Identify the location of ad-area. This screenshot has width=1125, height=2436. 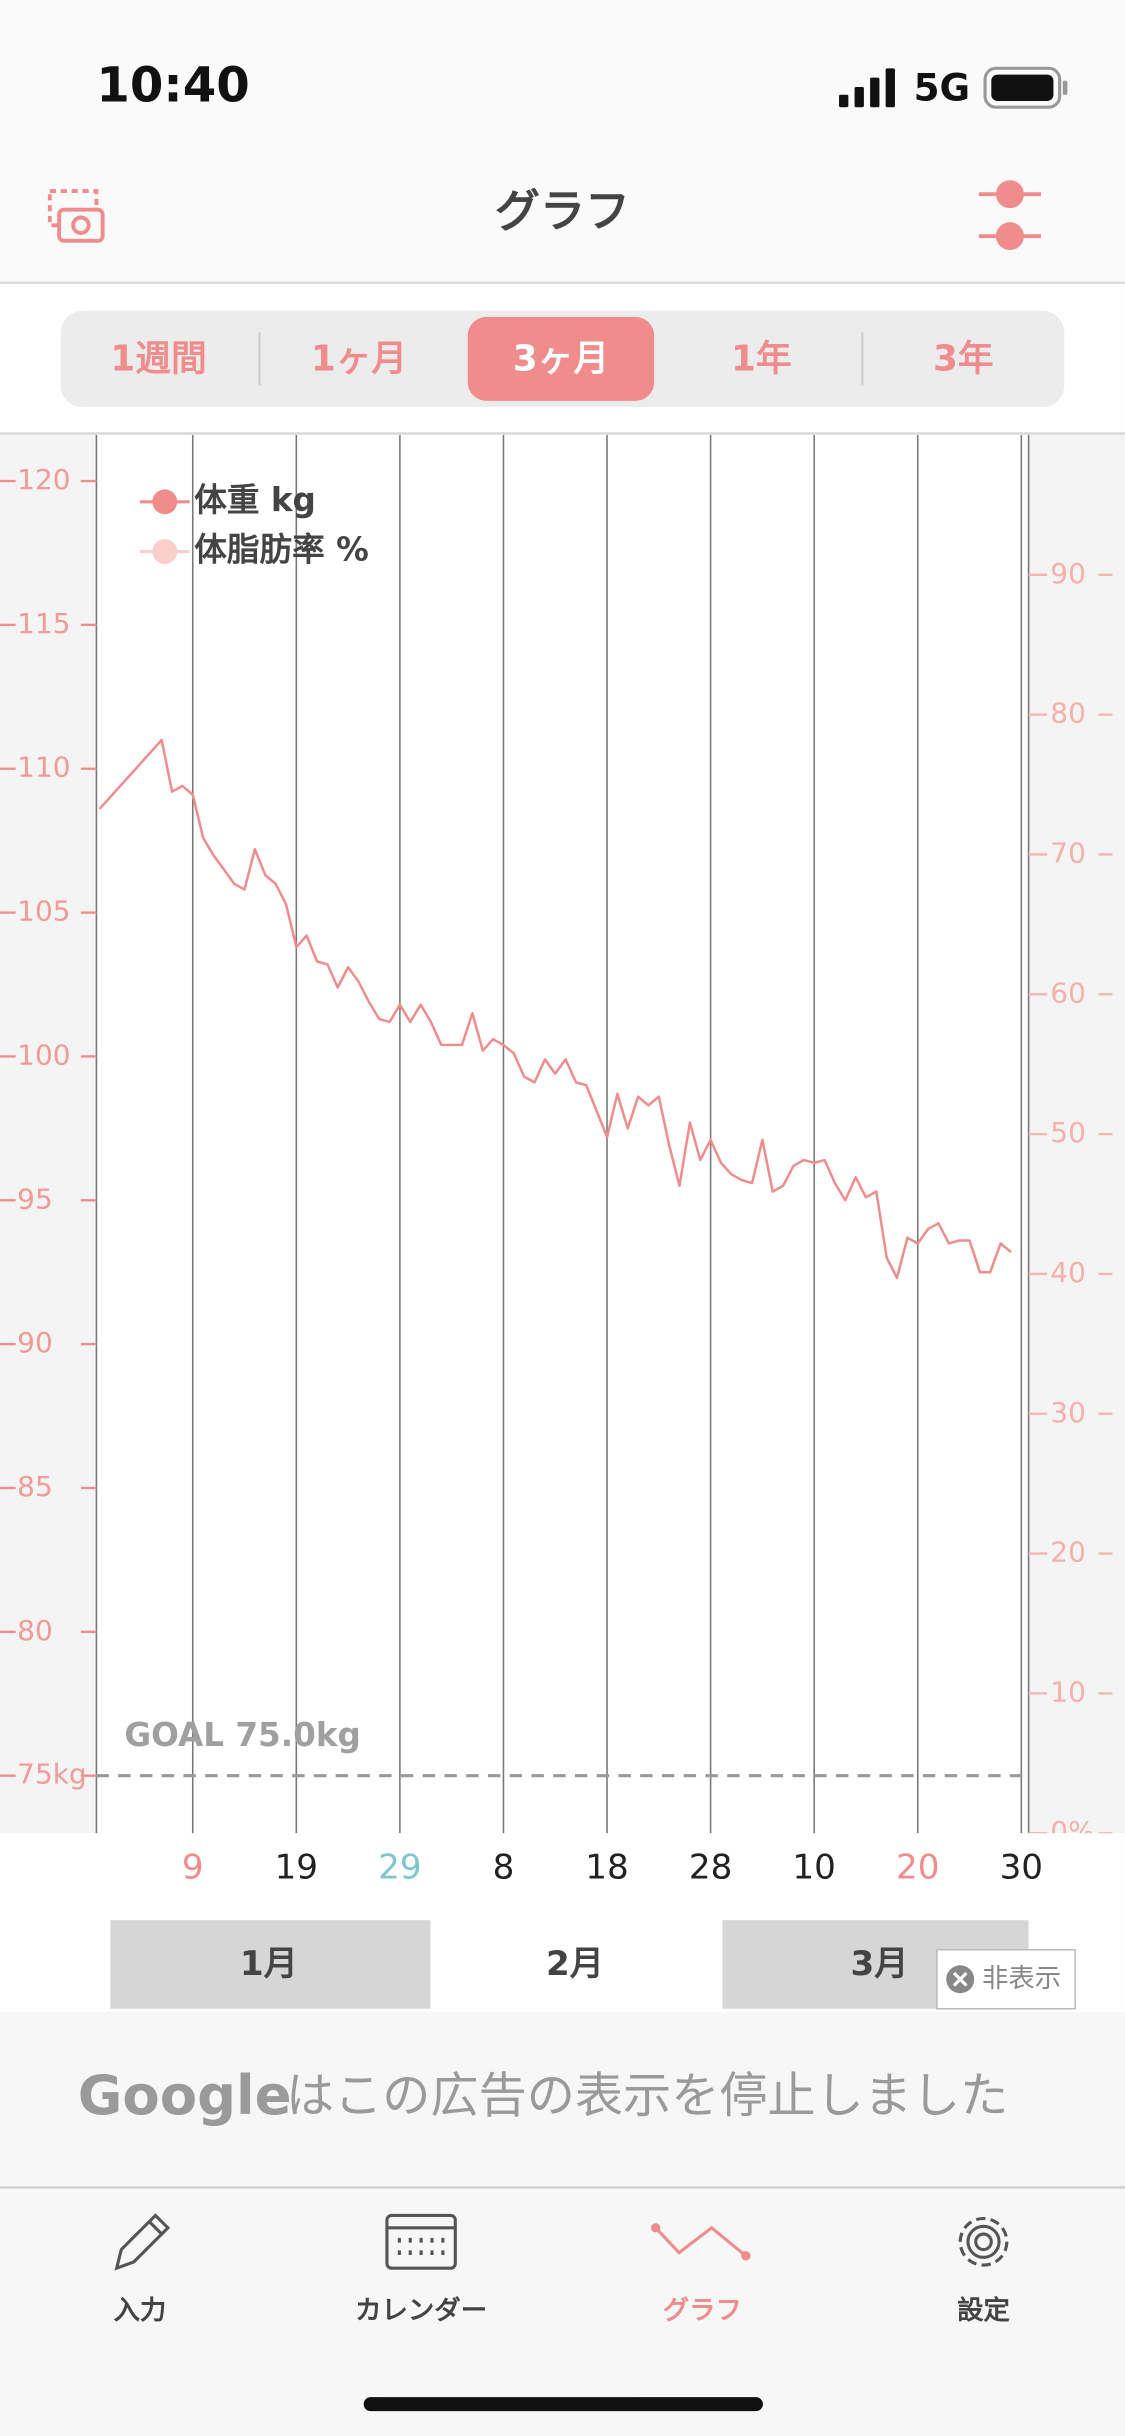
(562, 2098).